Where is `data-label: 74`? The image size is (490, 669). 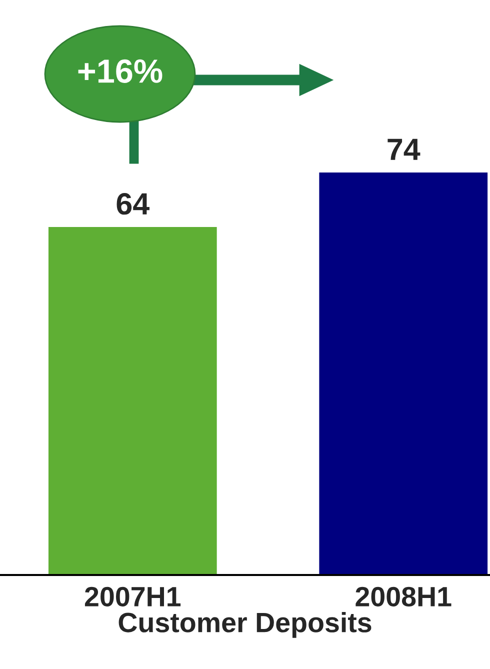
data-label: 74 is located at coordinates (404, 149).